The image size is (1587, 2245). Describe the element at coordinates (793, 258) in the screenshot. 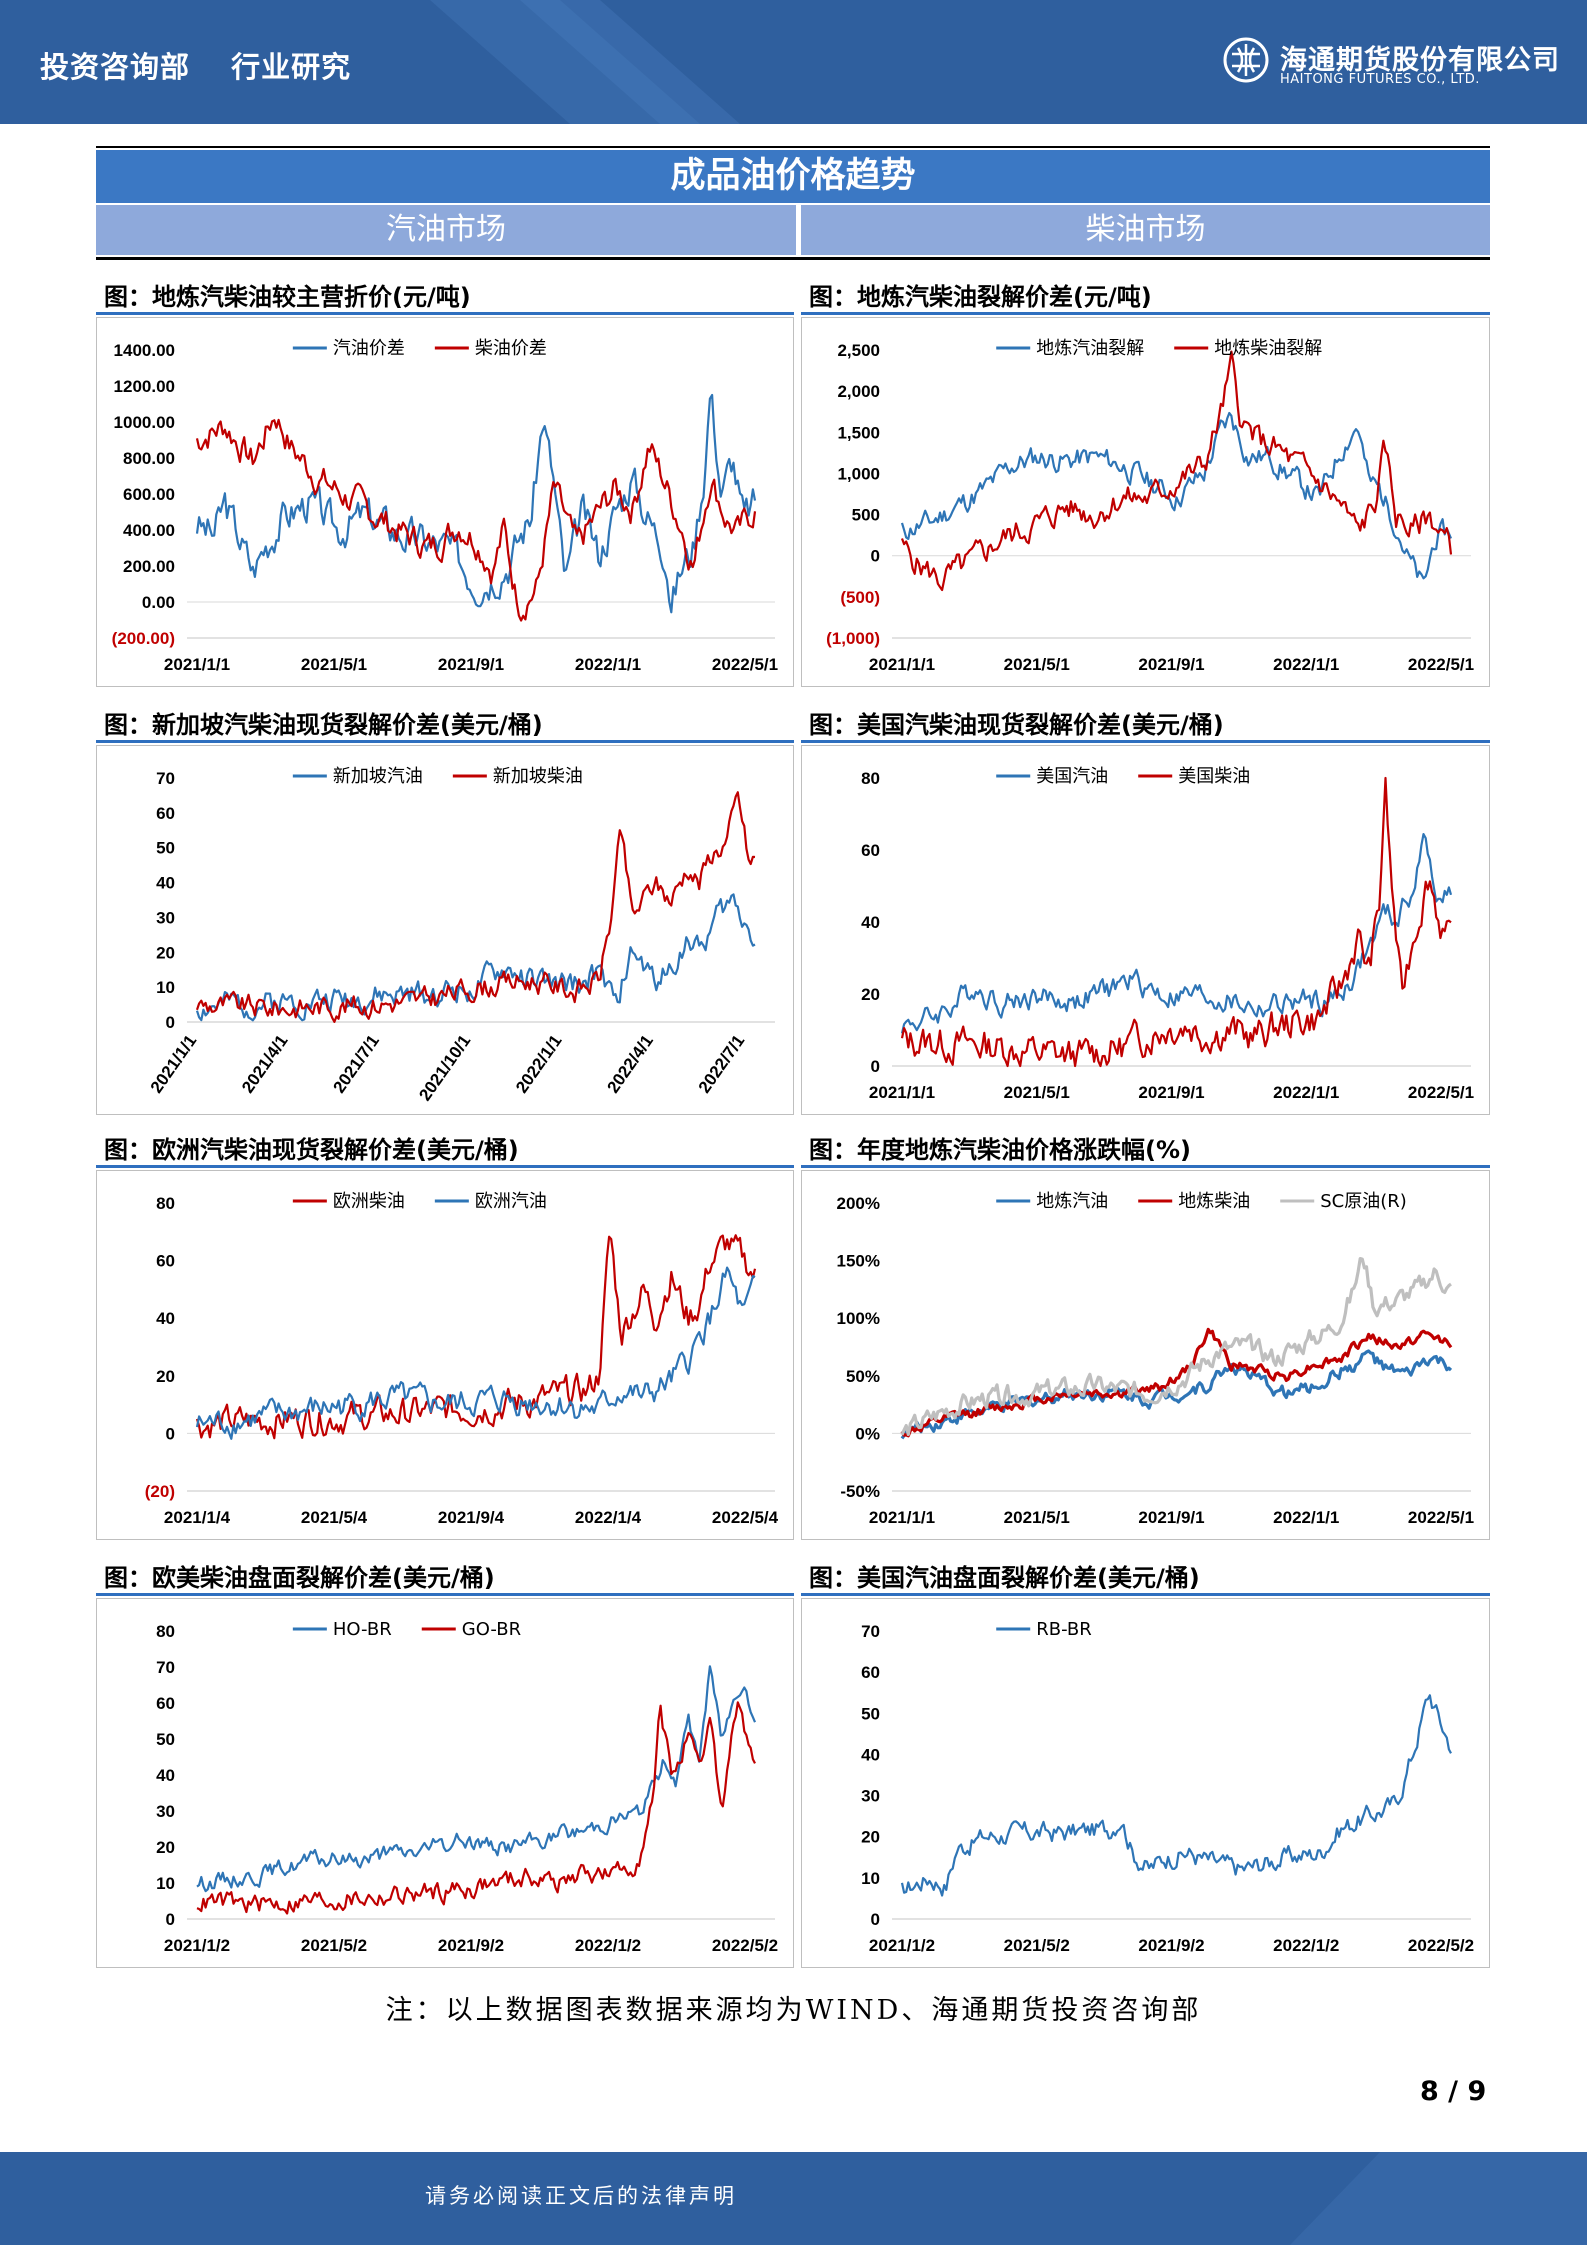

I see `section-rule` at that location.